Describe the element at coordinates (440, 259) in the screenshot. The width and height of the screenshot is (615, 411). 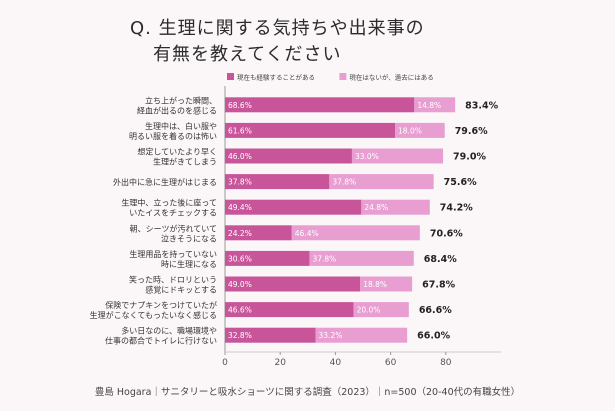
I see `total-label: 68.4%` at that location.